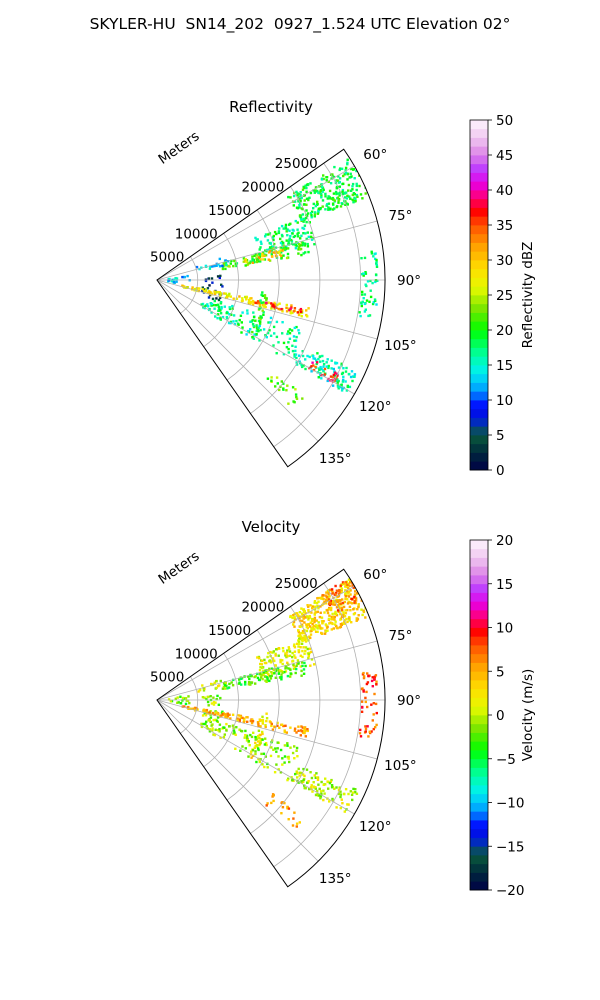  Describe the element at coordinates (528, 295) in the screenshot. I see `colorbar-label: Reflectivity dBZ` at that location.